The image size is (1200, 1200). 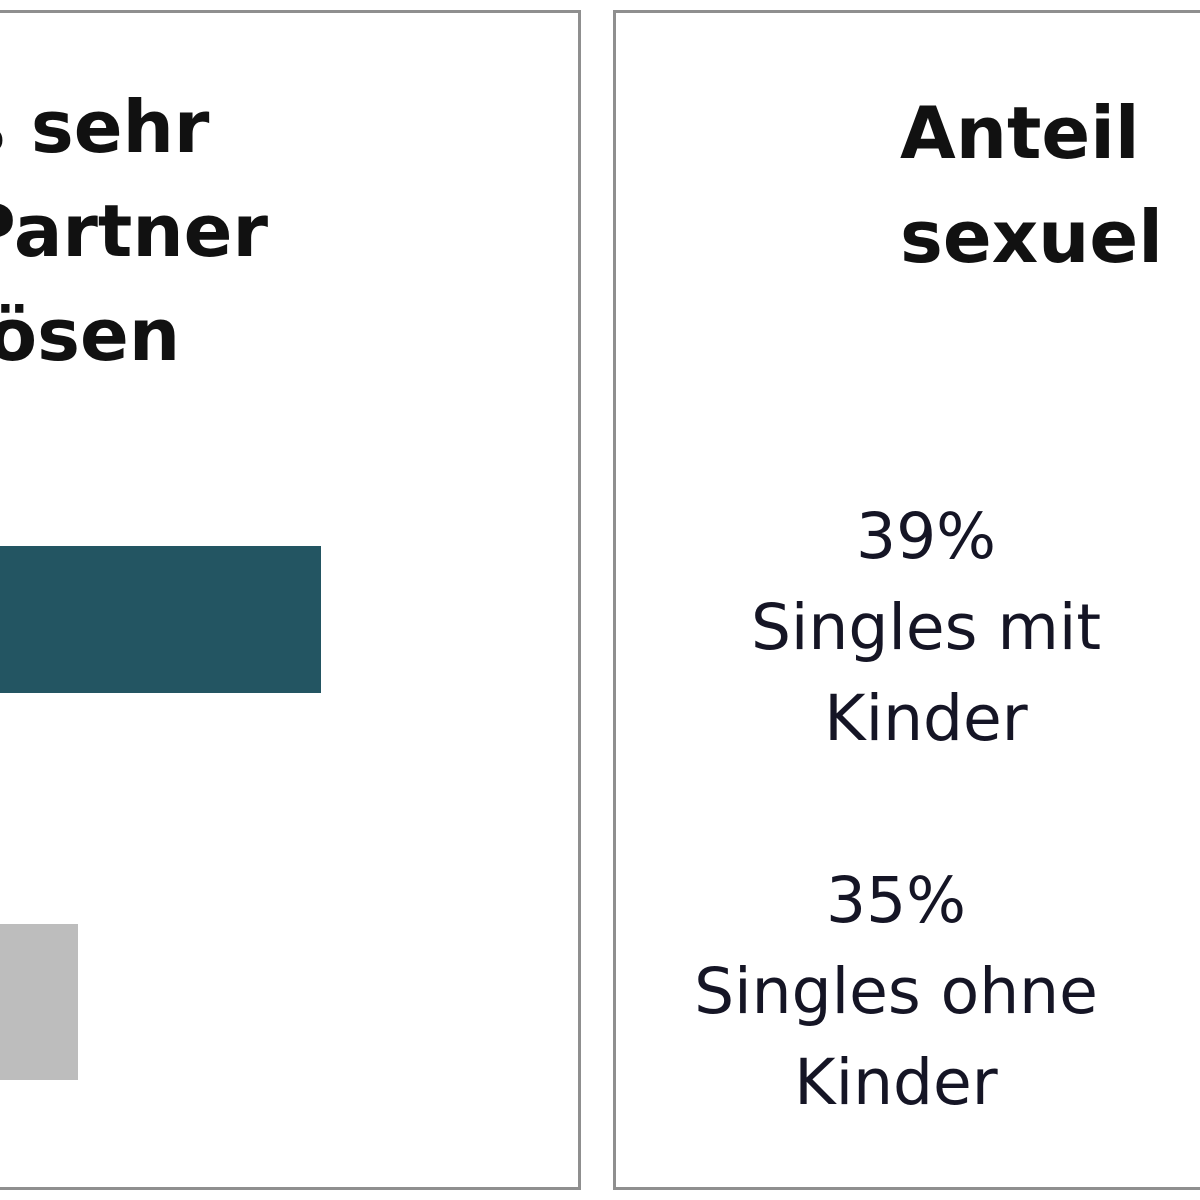 I want to click on category-label-singles-ohne-kinder: 35% Singles ohne Kinder, so click(x=896, y=991).